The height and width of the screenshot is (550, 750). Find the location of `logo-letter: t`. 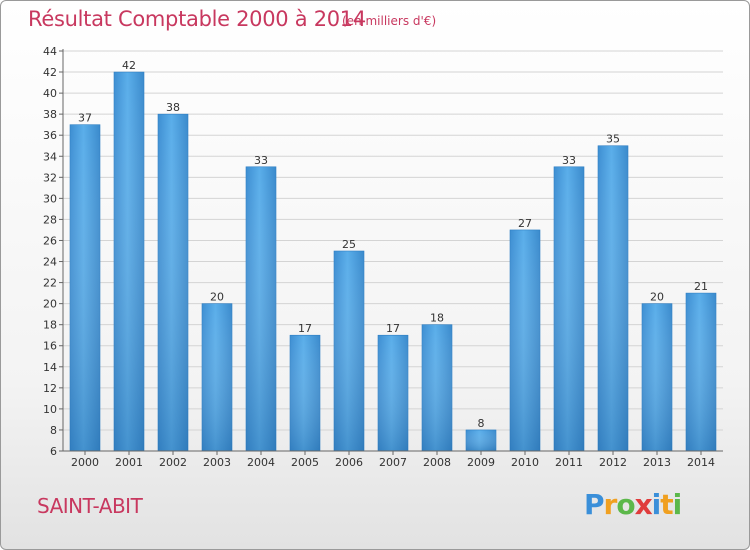

logo-letter: t is located at coordinates (666, 504).